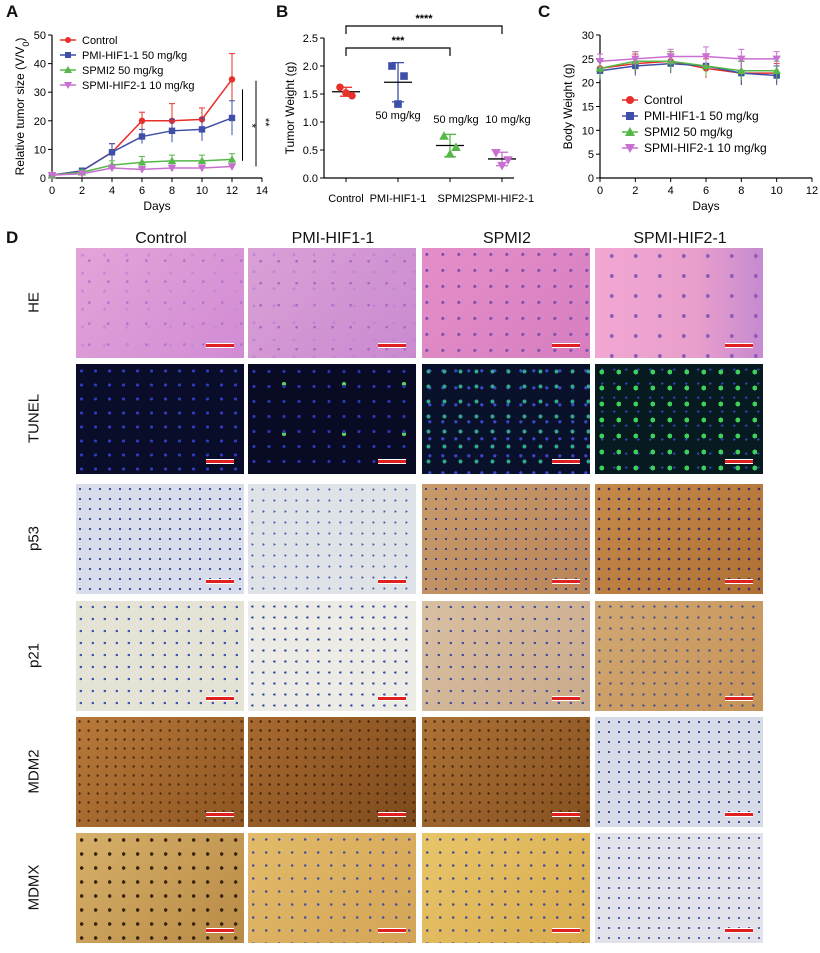 This screenshot has width=820, height=953. What do you see at coordinates (688, 69) in the screenshot?
I see `series-line` at bounding box center [688, 69].